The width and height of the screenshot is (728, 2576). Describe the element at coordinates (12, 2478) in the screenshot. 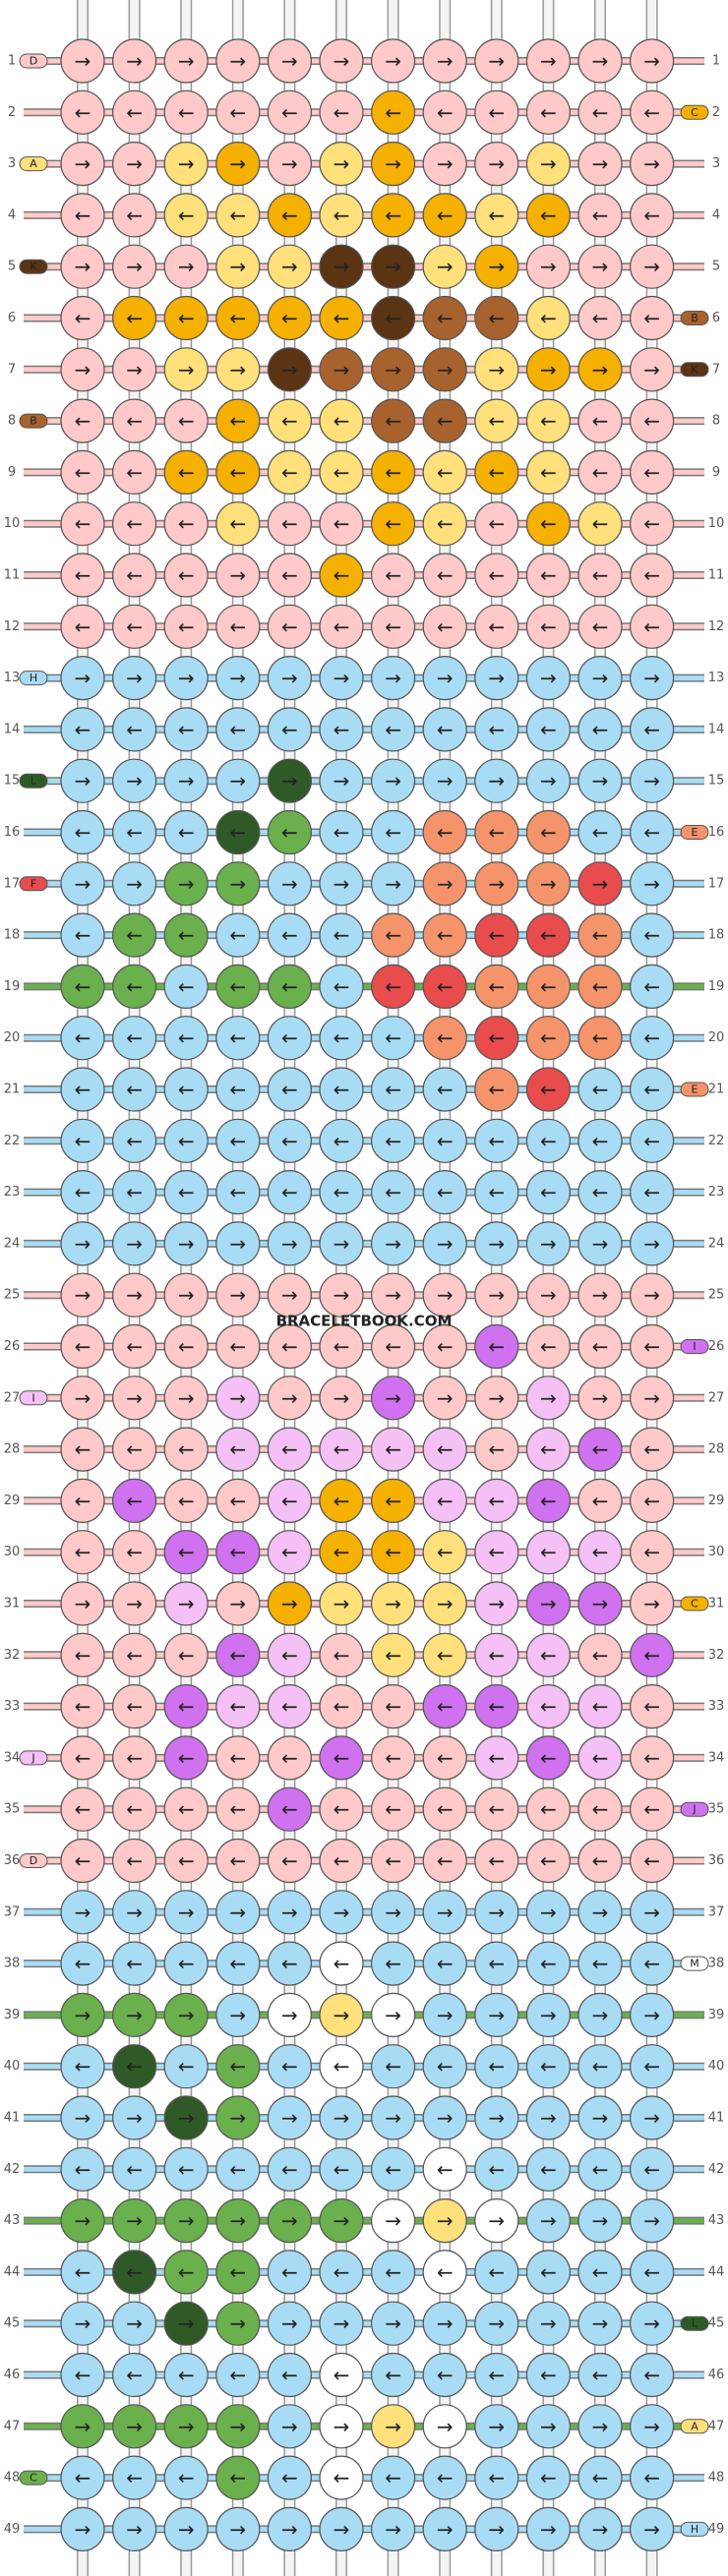

I see `row-number: 48` at that location.